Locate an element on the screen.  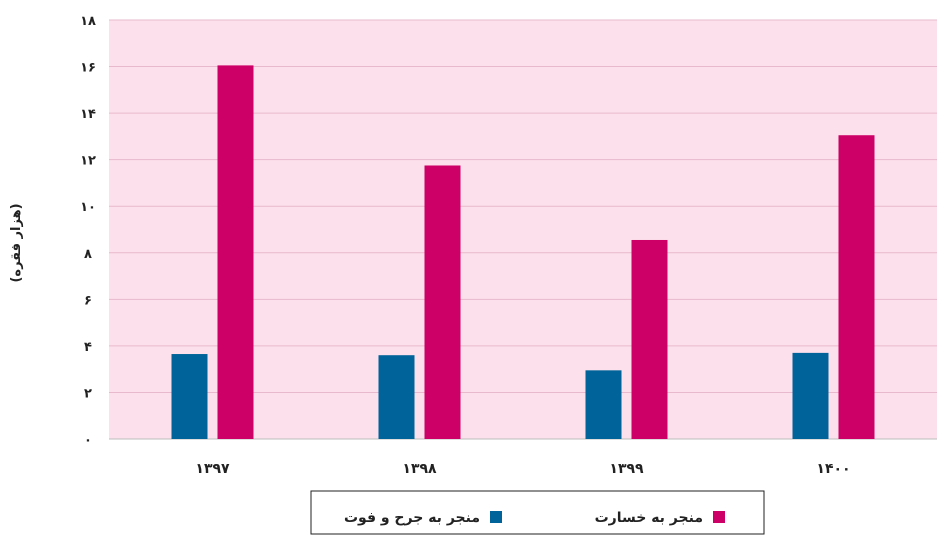
legend: منجر به جرح و فوت منجر به خسارت is located at coordinates (537, 512).